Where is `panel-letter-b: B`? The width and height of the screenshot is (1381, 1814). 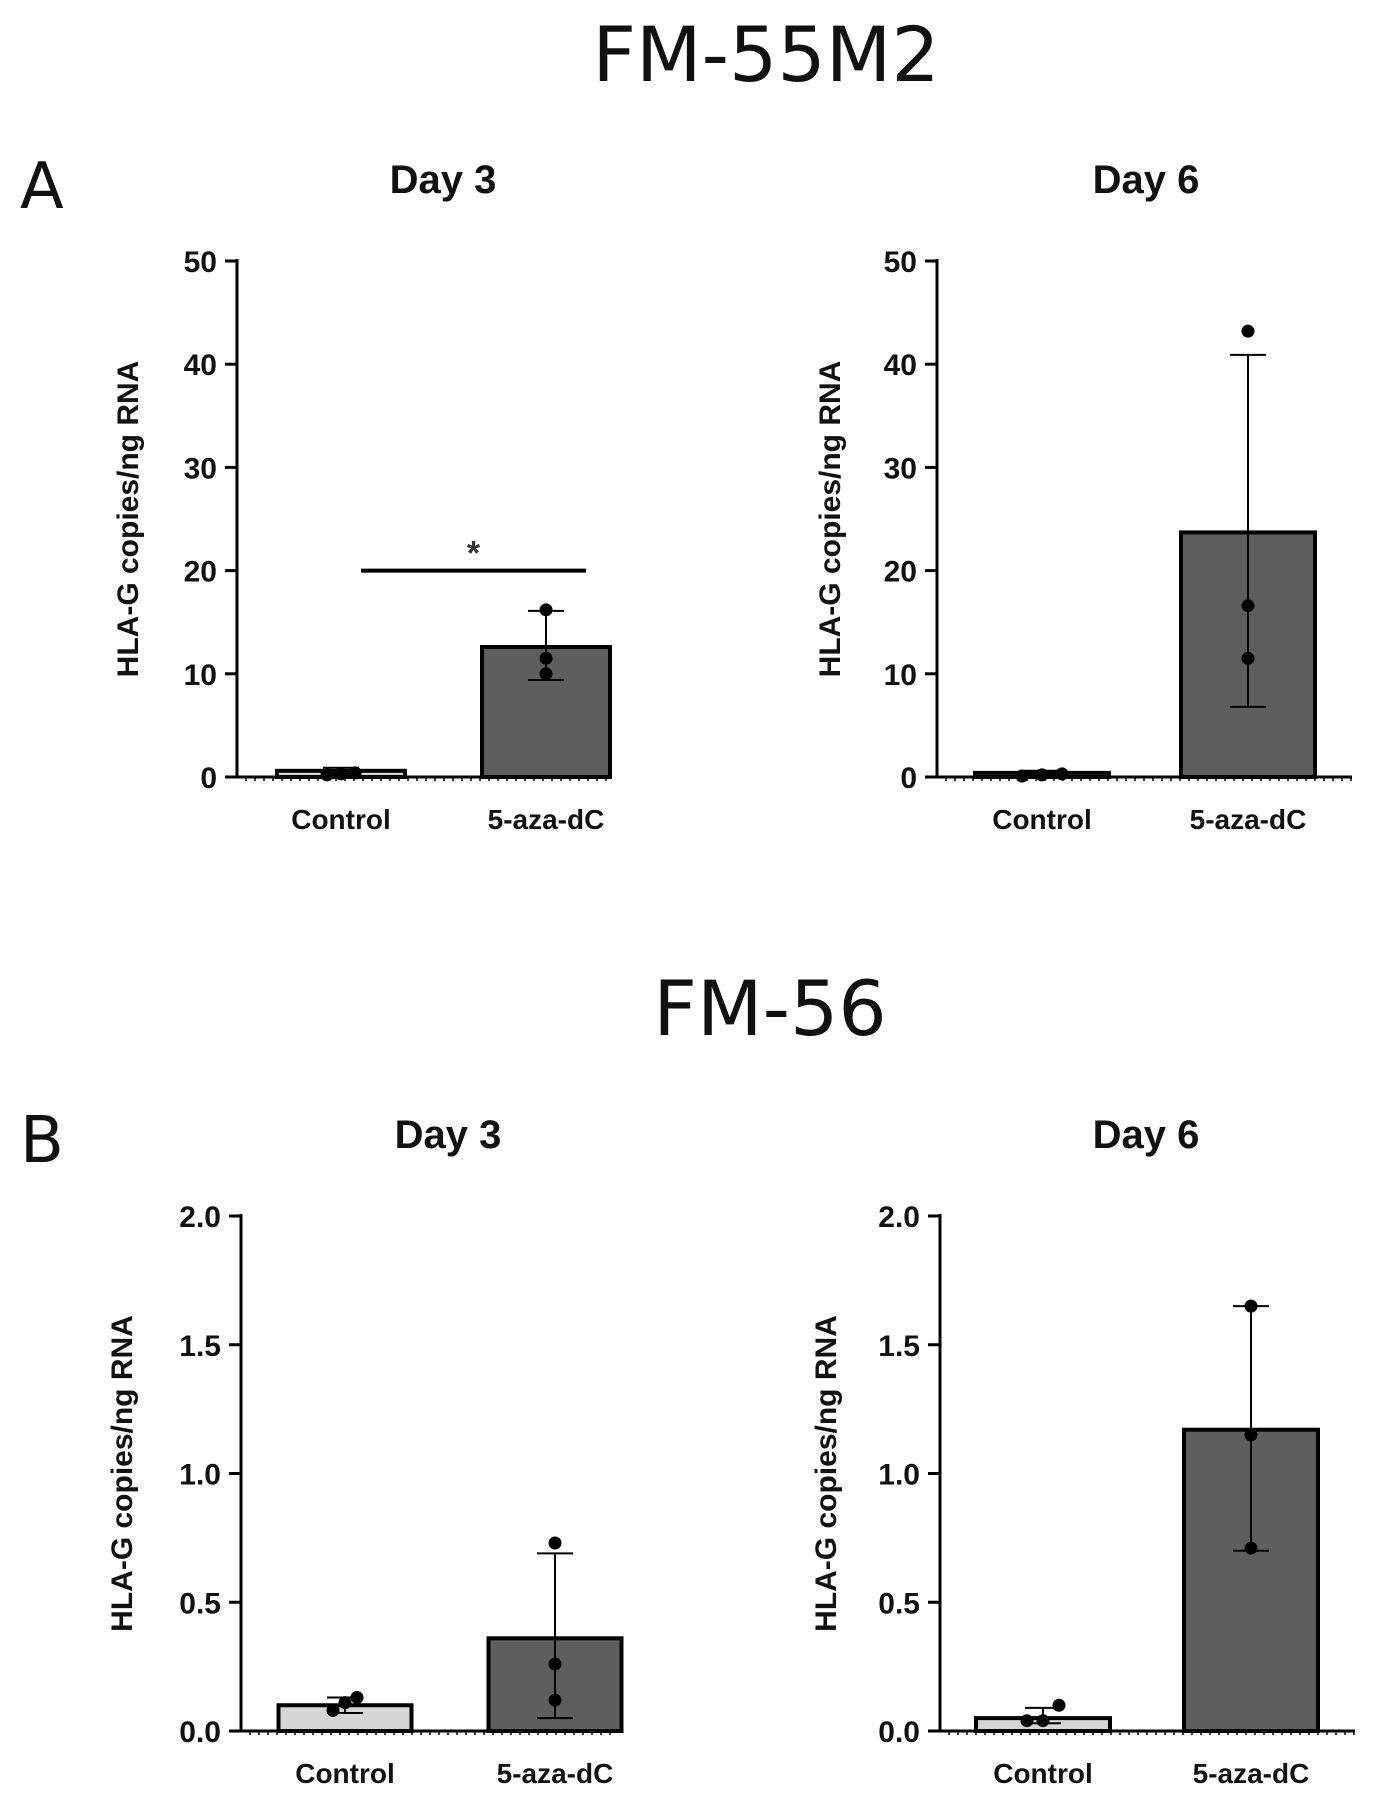 panel-letter-b: B is located at coordinates (42, 1141).